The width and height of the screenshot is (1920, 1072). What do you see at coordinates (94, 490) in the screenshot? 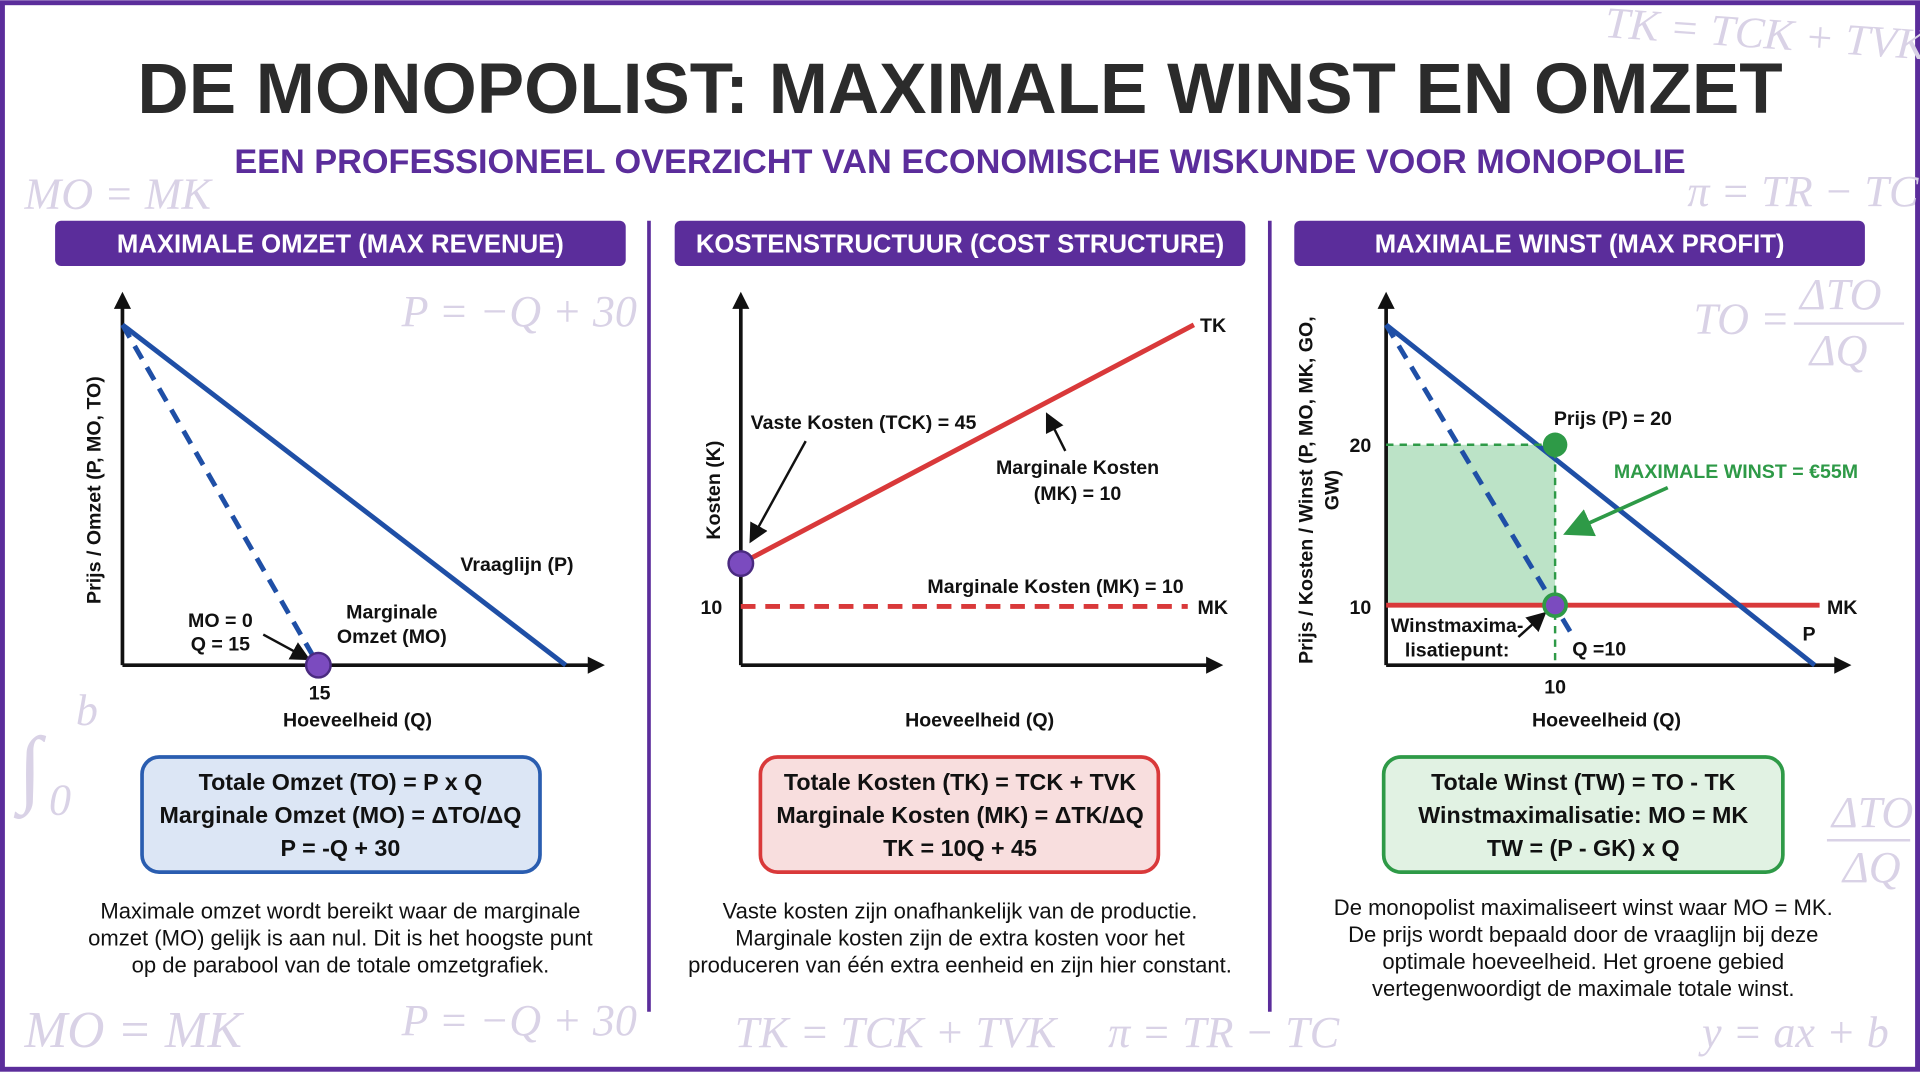
I see `axis-label: Prijs / Omzet (P, MO, TO)` at bounding box center [94, 490].